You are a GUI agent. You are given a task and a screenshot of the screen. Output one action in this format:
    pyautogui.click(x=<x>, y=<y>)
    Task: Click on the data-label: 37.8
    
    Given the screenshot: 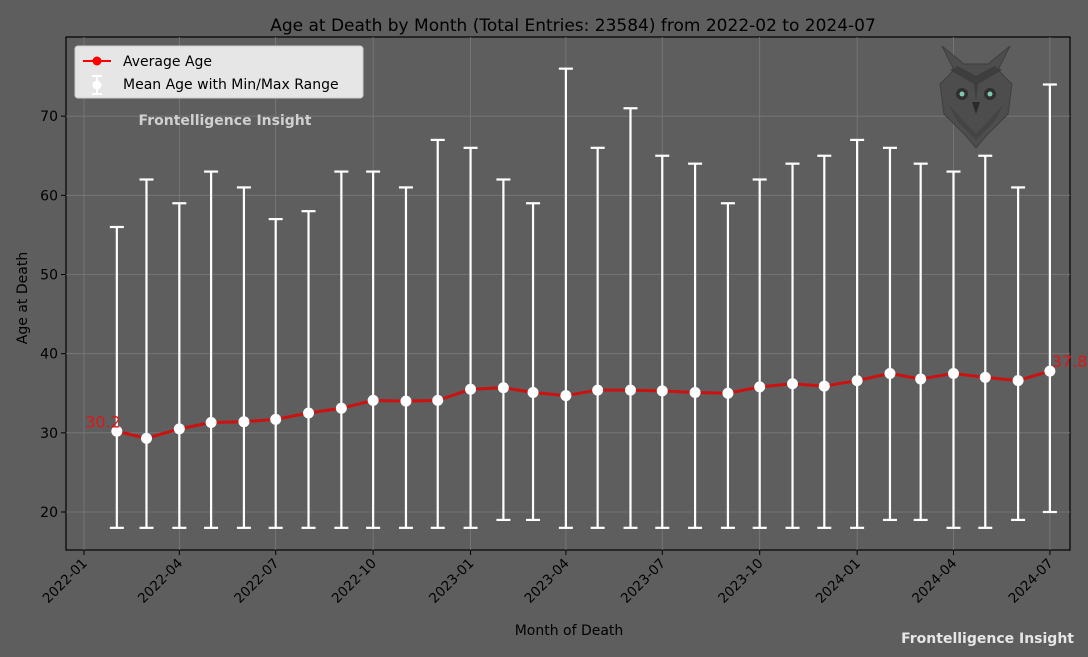 What is the action you would take?
    pyautogui.click(x=1070, y=361)
    